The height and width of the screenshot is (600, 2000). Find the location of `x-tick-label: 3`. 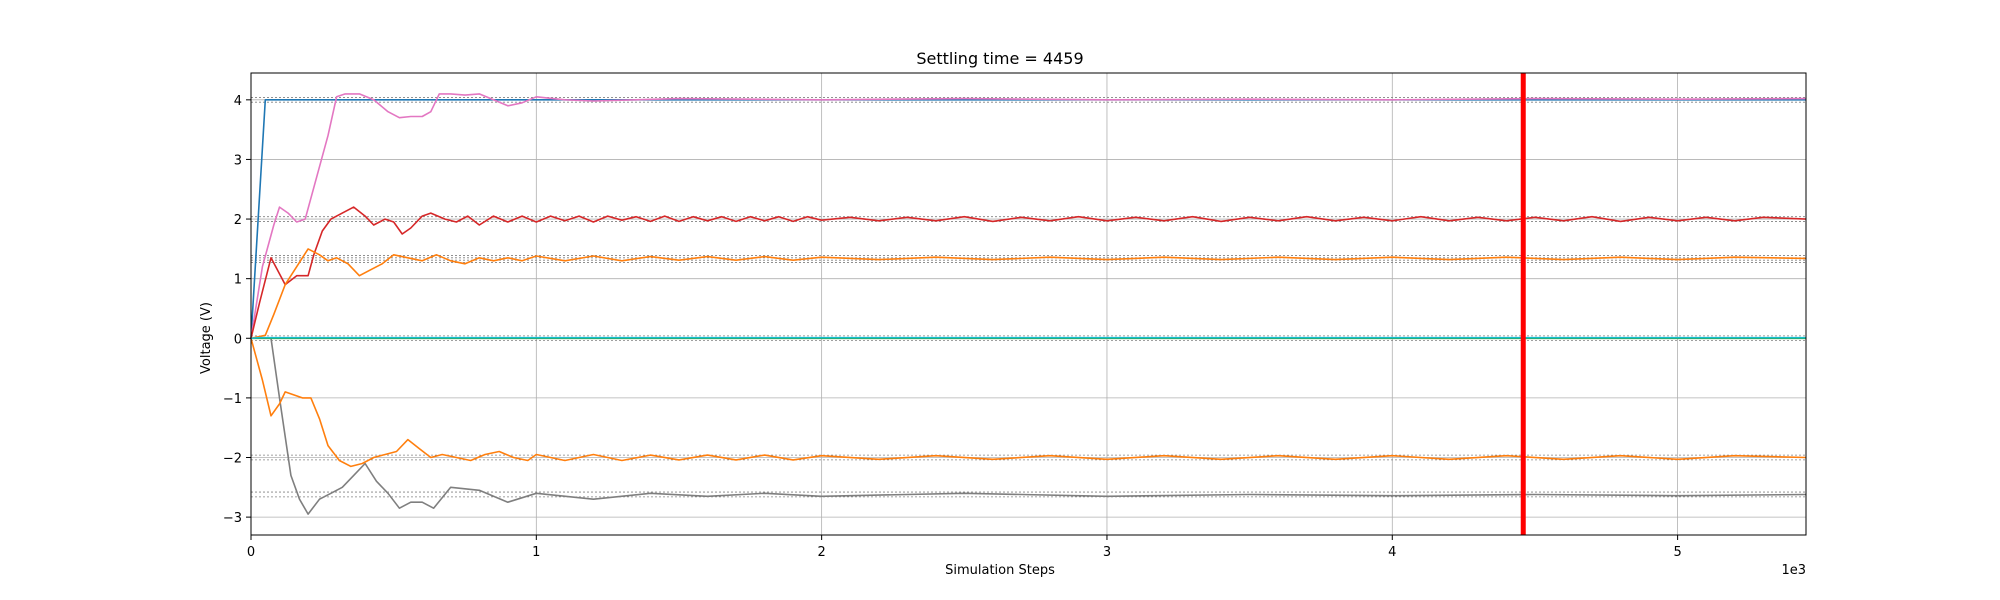

x-tick-label: 3 is located at coordinates (1107, 552).